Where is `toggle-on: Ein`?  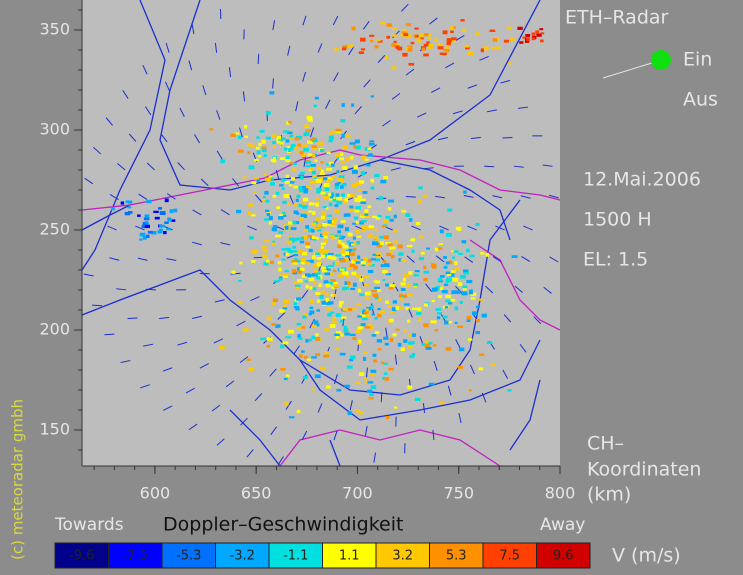 toggle-on: Ein is located at coordinates (697, 60).